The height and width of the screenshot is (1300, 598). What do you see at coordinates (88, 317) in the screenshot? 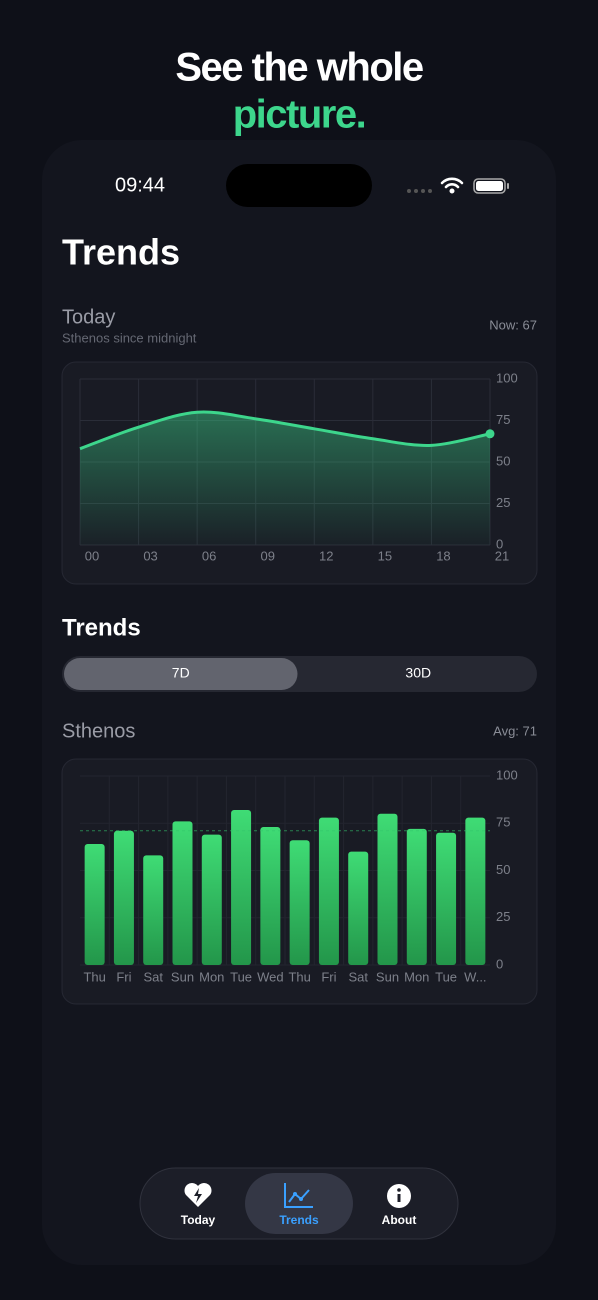
I see `section-title: Today` at bounding box center [88, 317].